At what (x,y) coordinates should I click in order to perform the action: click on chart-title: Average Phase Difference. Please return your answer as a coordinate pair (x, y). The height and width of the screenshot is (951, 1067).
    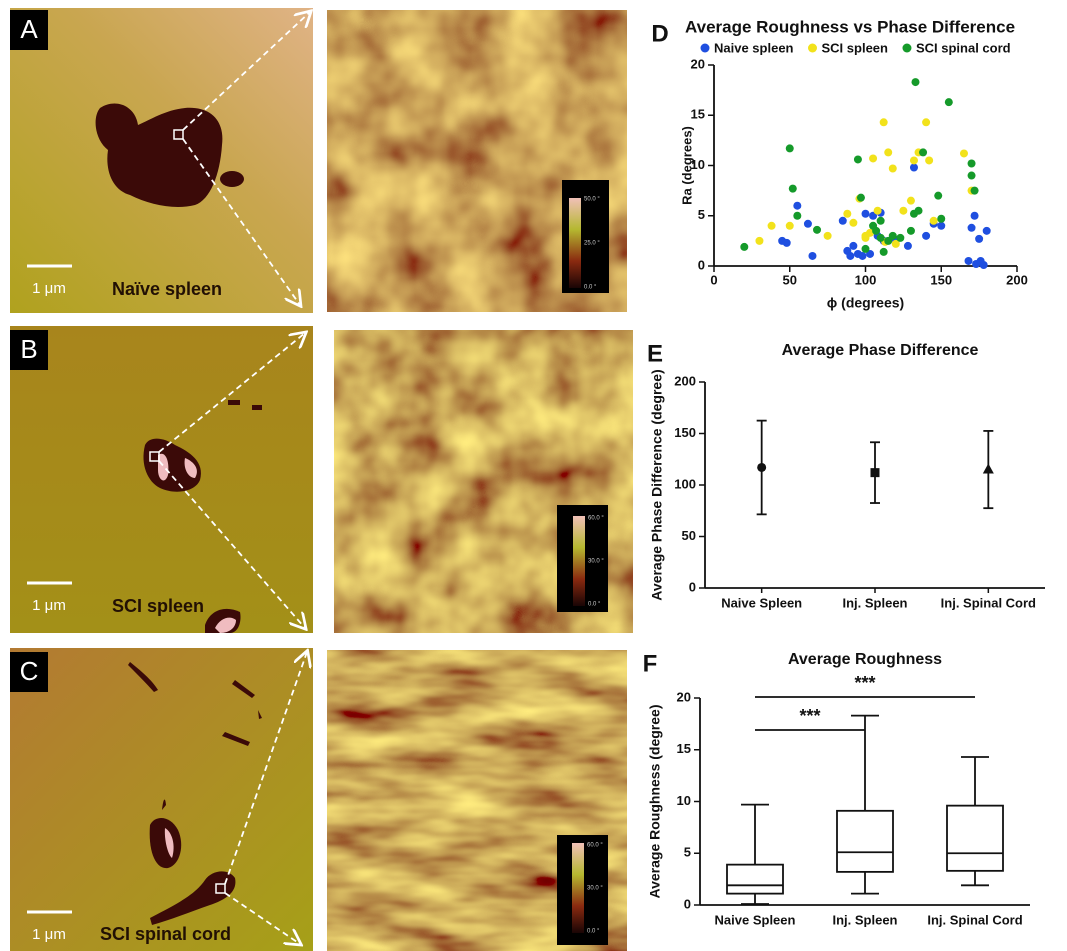
    Looking at the image, I should click on (880, 350).